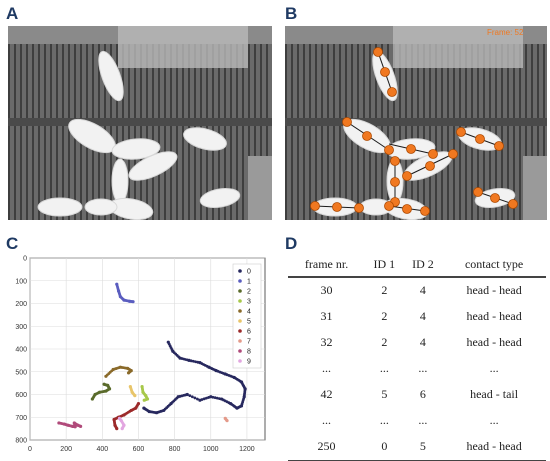 This screenshot has width=550, height=461. I want to click on legend-label: 3, so click(249, 302).